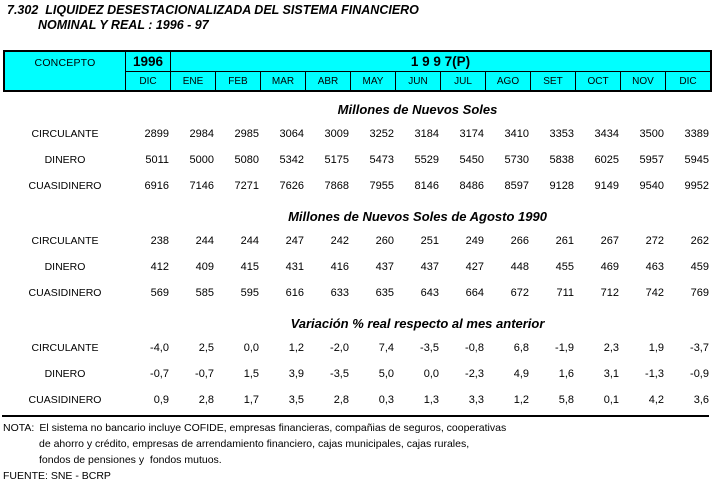  What do you see at coordinates (159, 241) in the screenshot?
I see `data-cell: 238` at bounding box center [159, 241].